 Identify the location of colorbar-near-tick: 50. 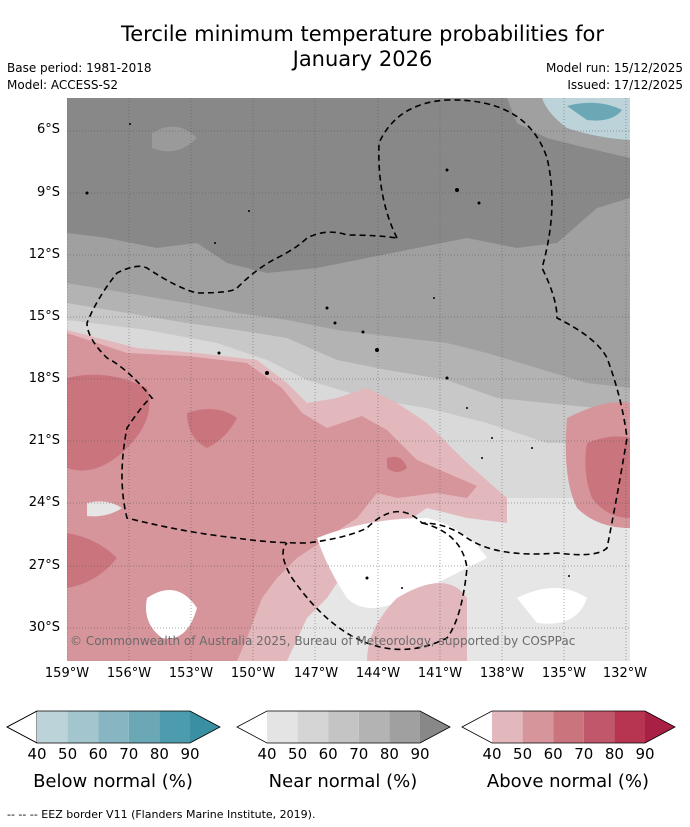
(298, 754).